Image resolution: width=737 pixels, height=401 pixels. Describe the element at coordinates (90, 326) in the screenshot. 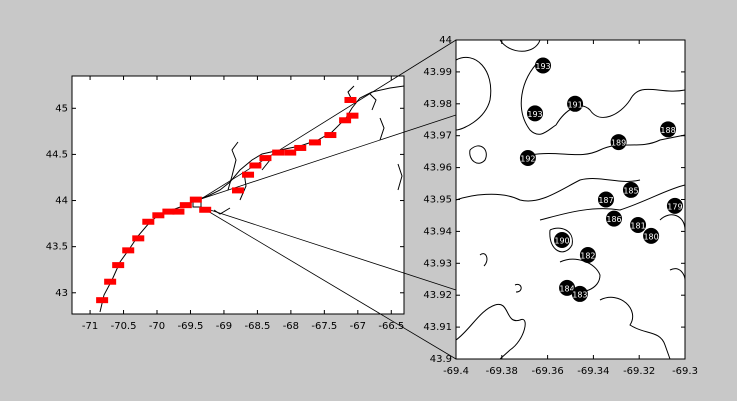

I see `x-tick-label: -71` at that location.